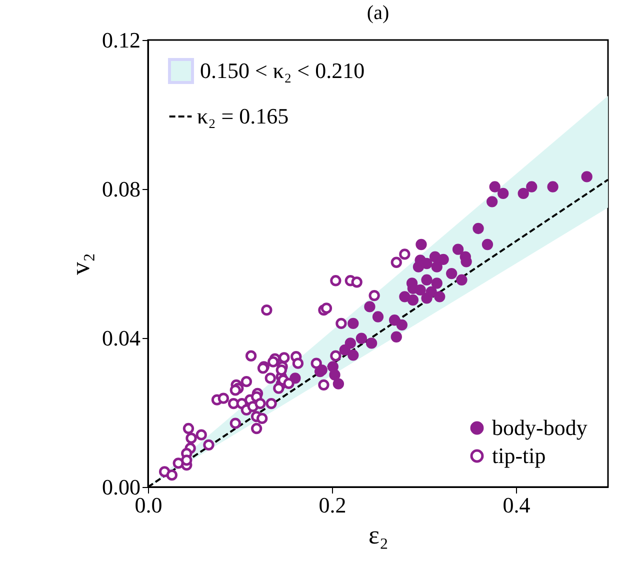 The image size is (623, 571). I want to click on legend-label: tip-tip, so click(519, 455).